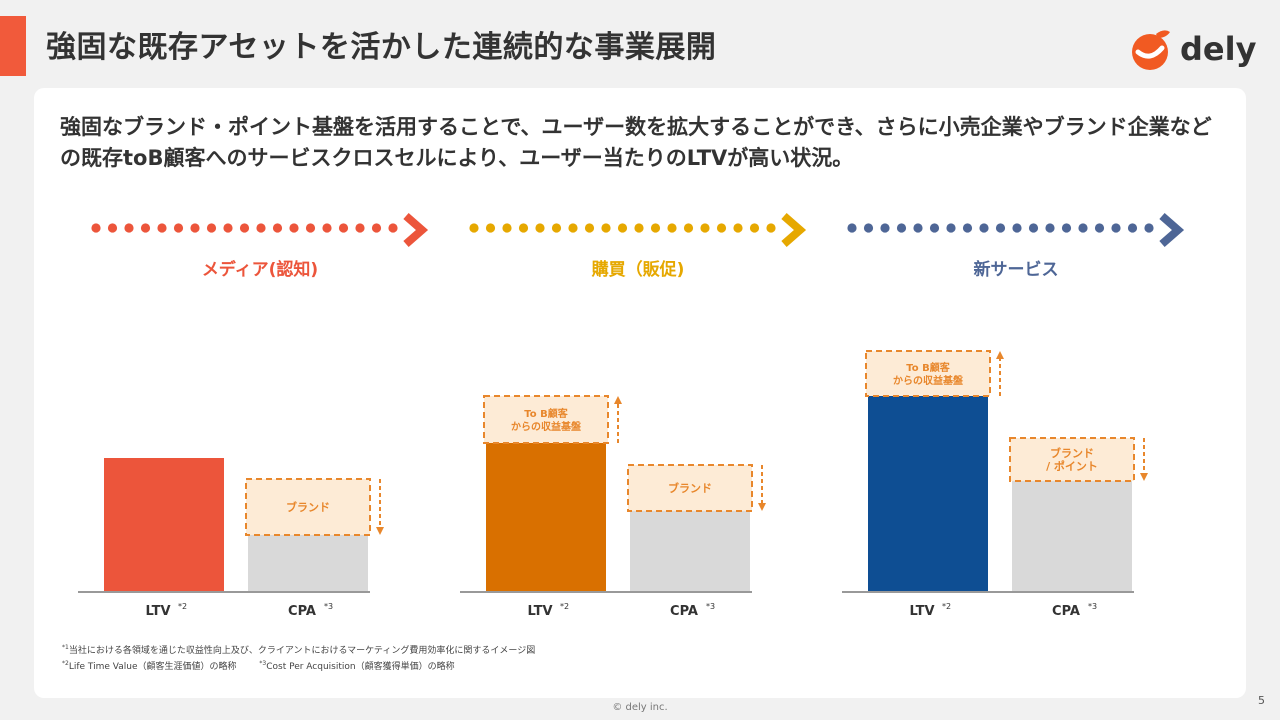  What do you see at coordinates (65, 647) in the screenshot?
I see `footnote-1-mark: *1` at bounding box center [65, 647].